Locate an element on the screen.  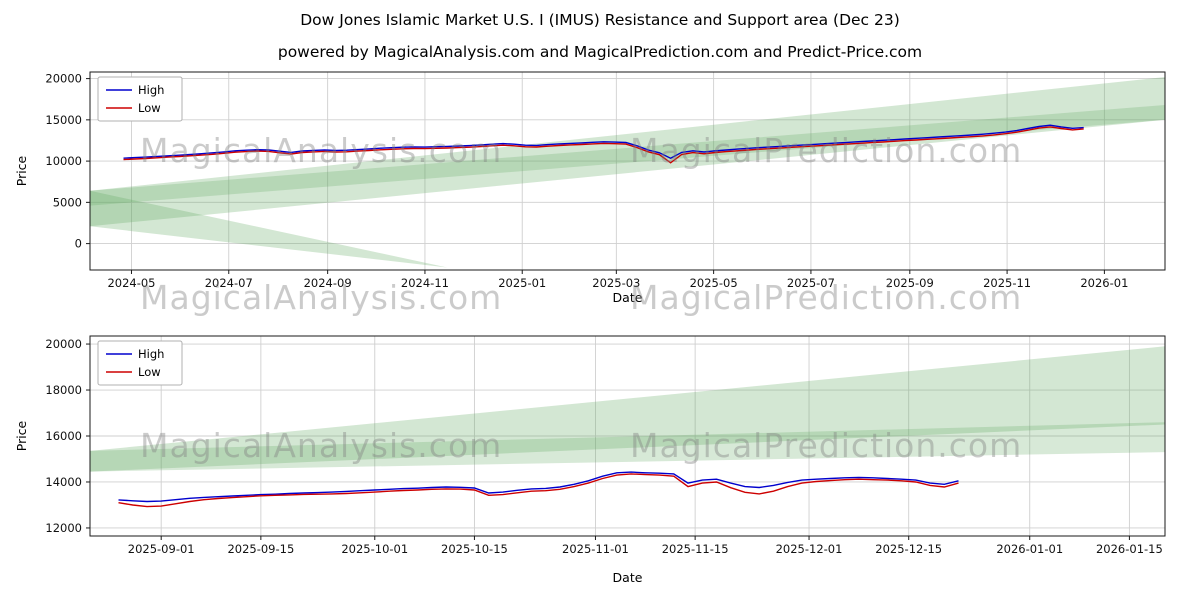
x-tick-label: 2025-12-01 is located at coordinates (809, 549).